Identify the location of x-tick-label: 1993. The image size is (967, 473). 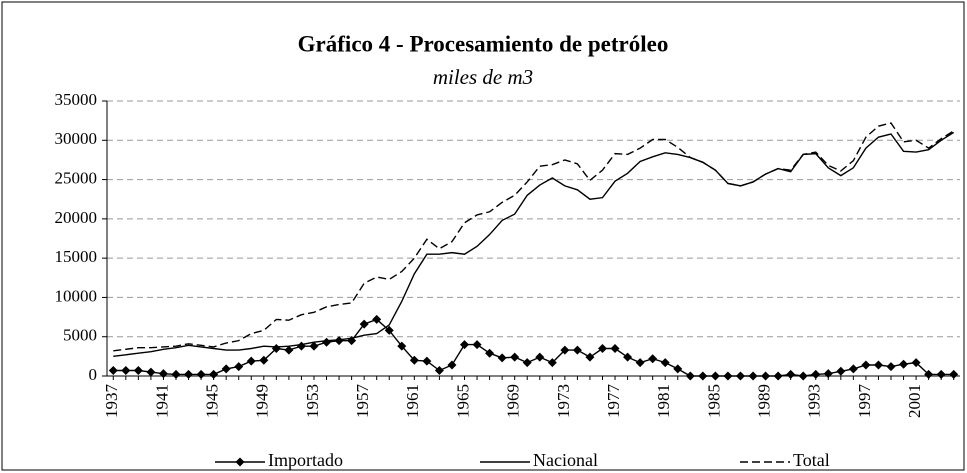
(814, 401).